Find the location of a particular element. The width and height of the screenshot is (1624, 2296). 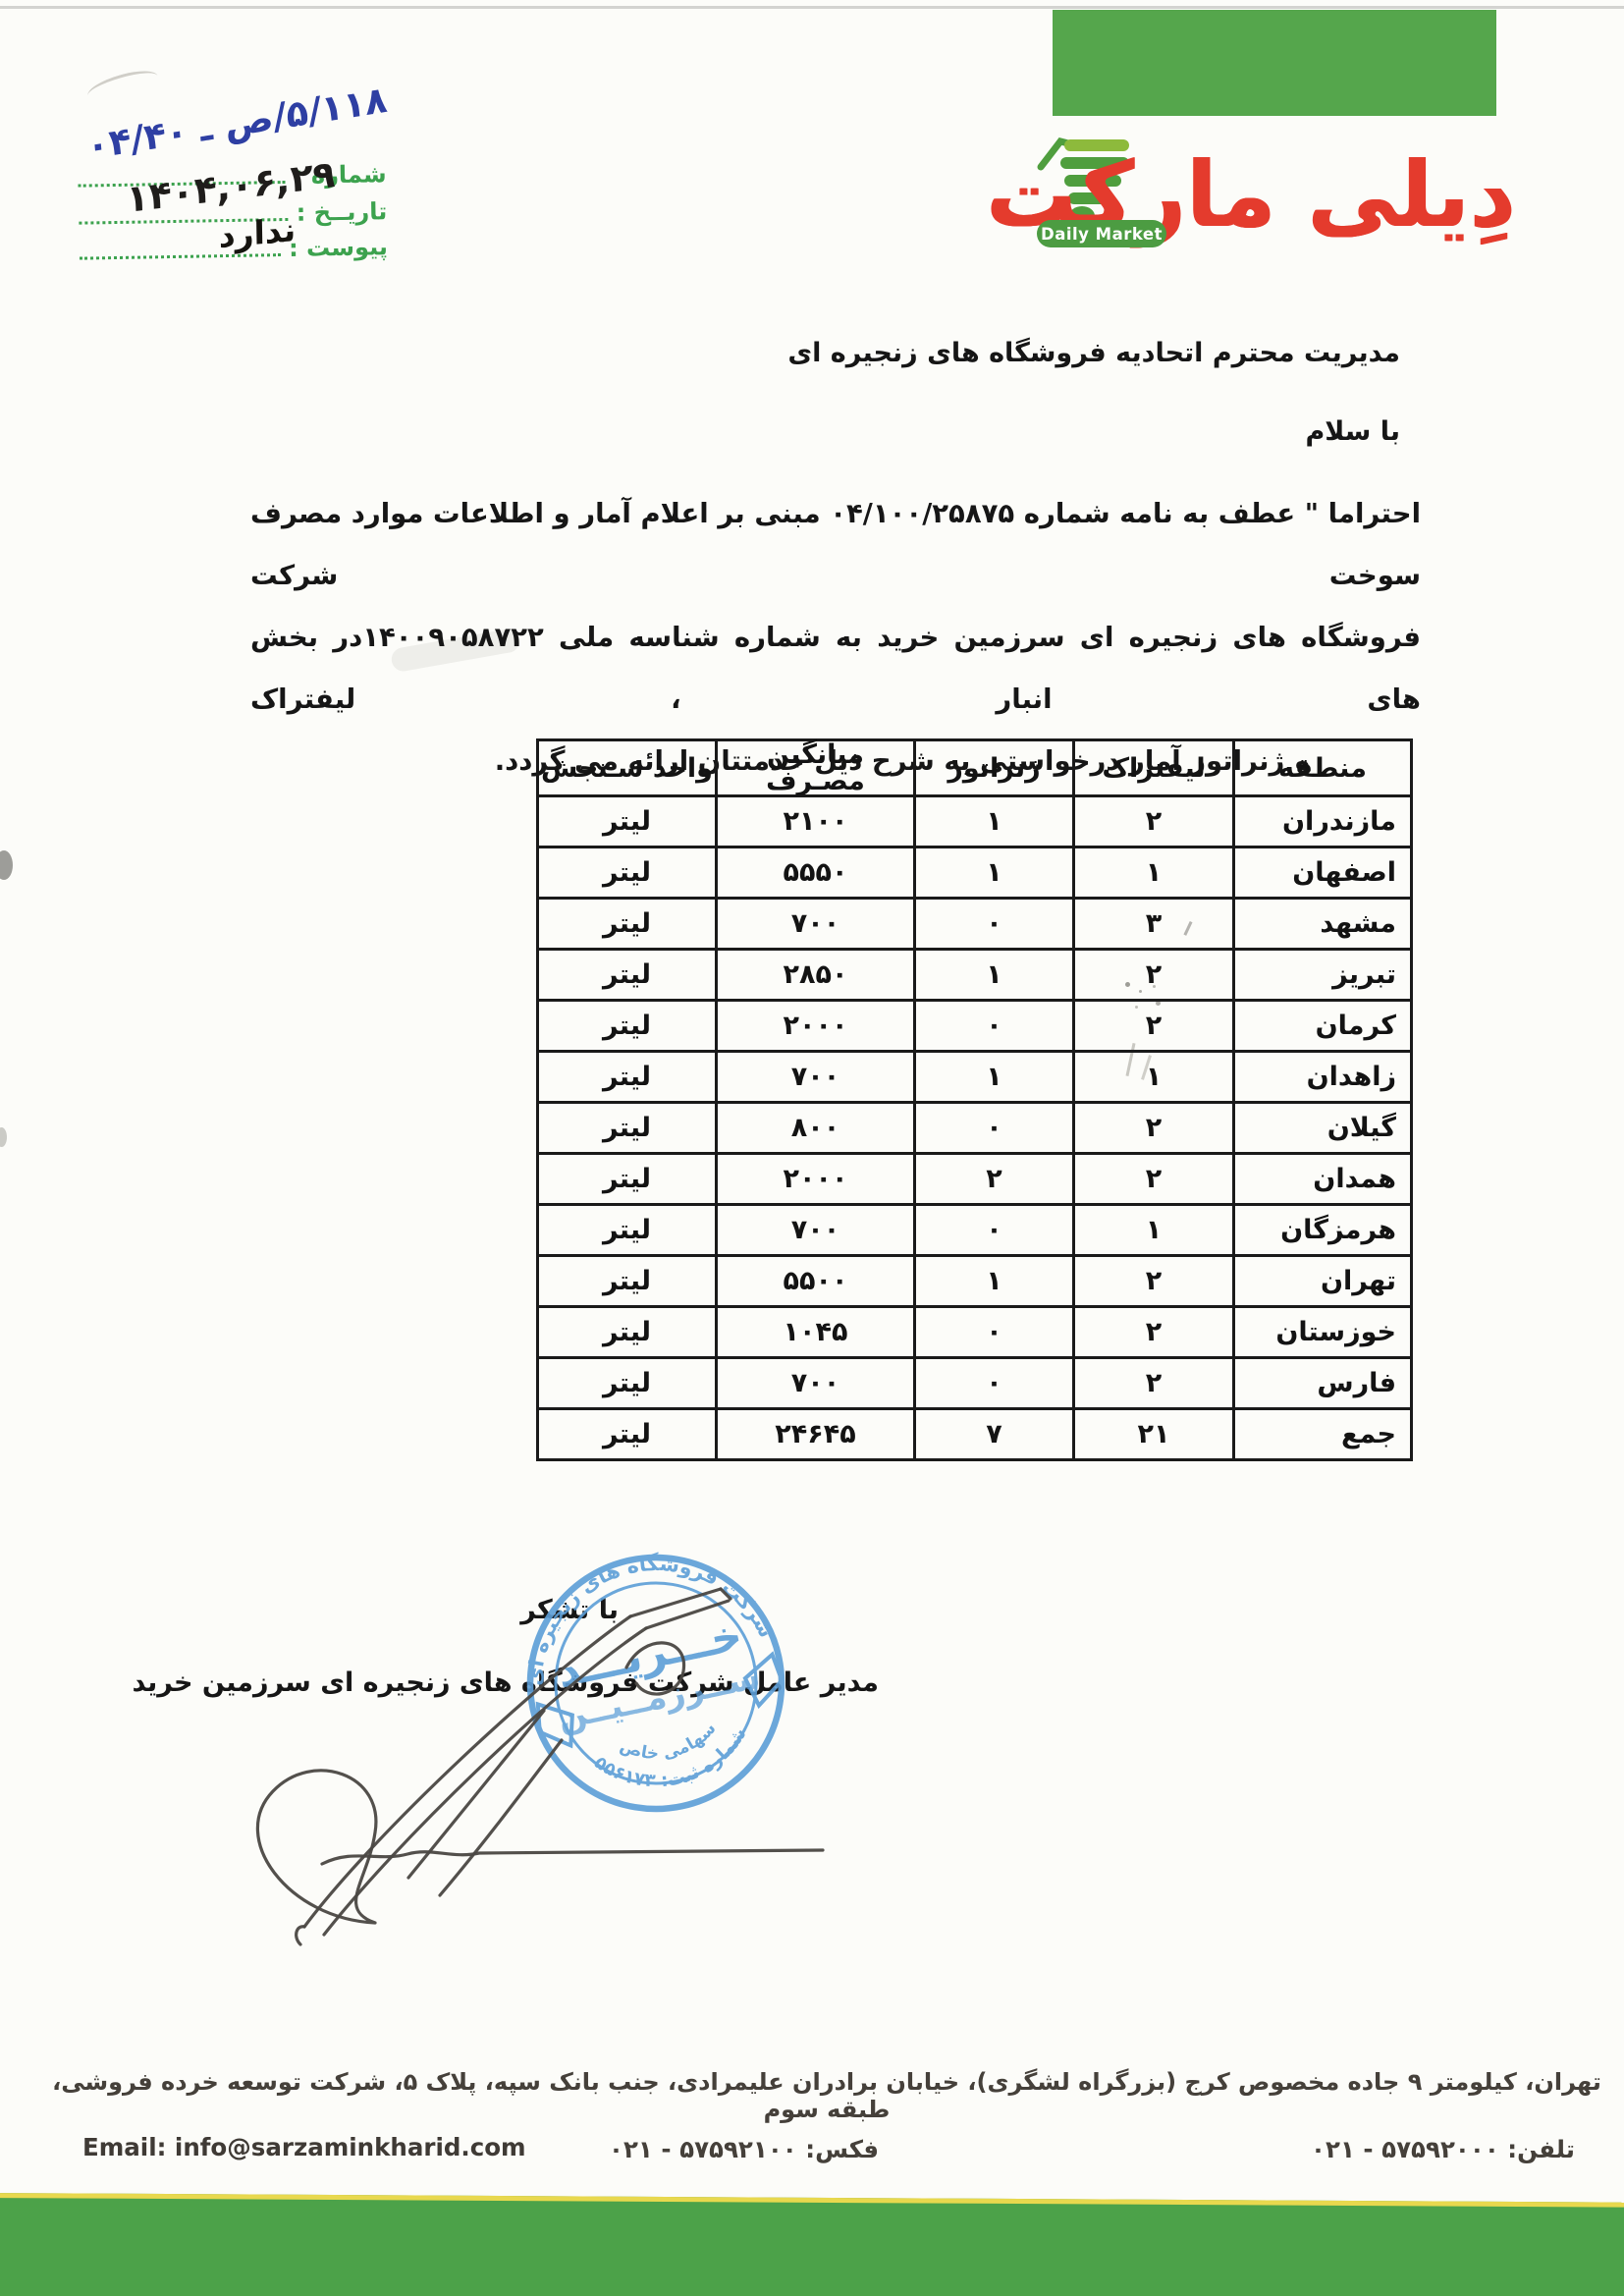

cell-forklift: ۲۱ is located at coordinates (1153, 1434).